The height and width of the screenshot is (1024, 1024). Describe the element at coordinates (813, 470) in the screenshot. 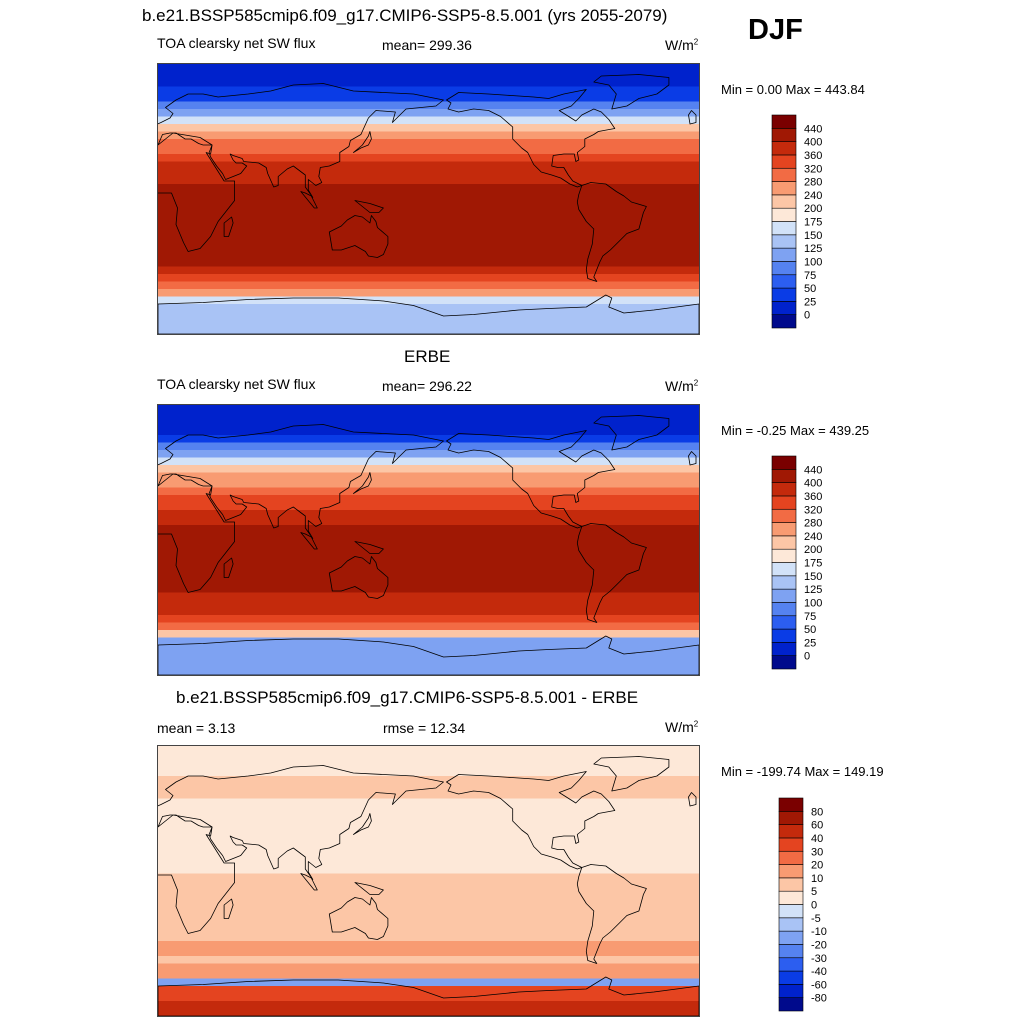

I see `colorbar-1-tick-14: 440` at that location.